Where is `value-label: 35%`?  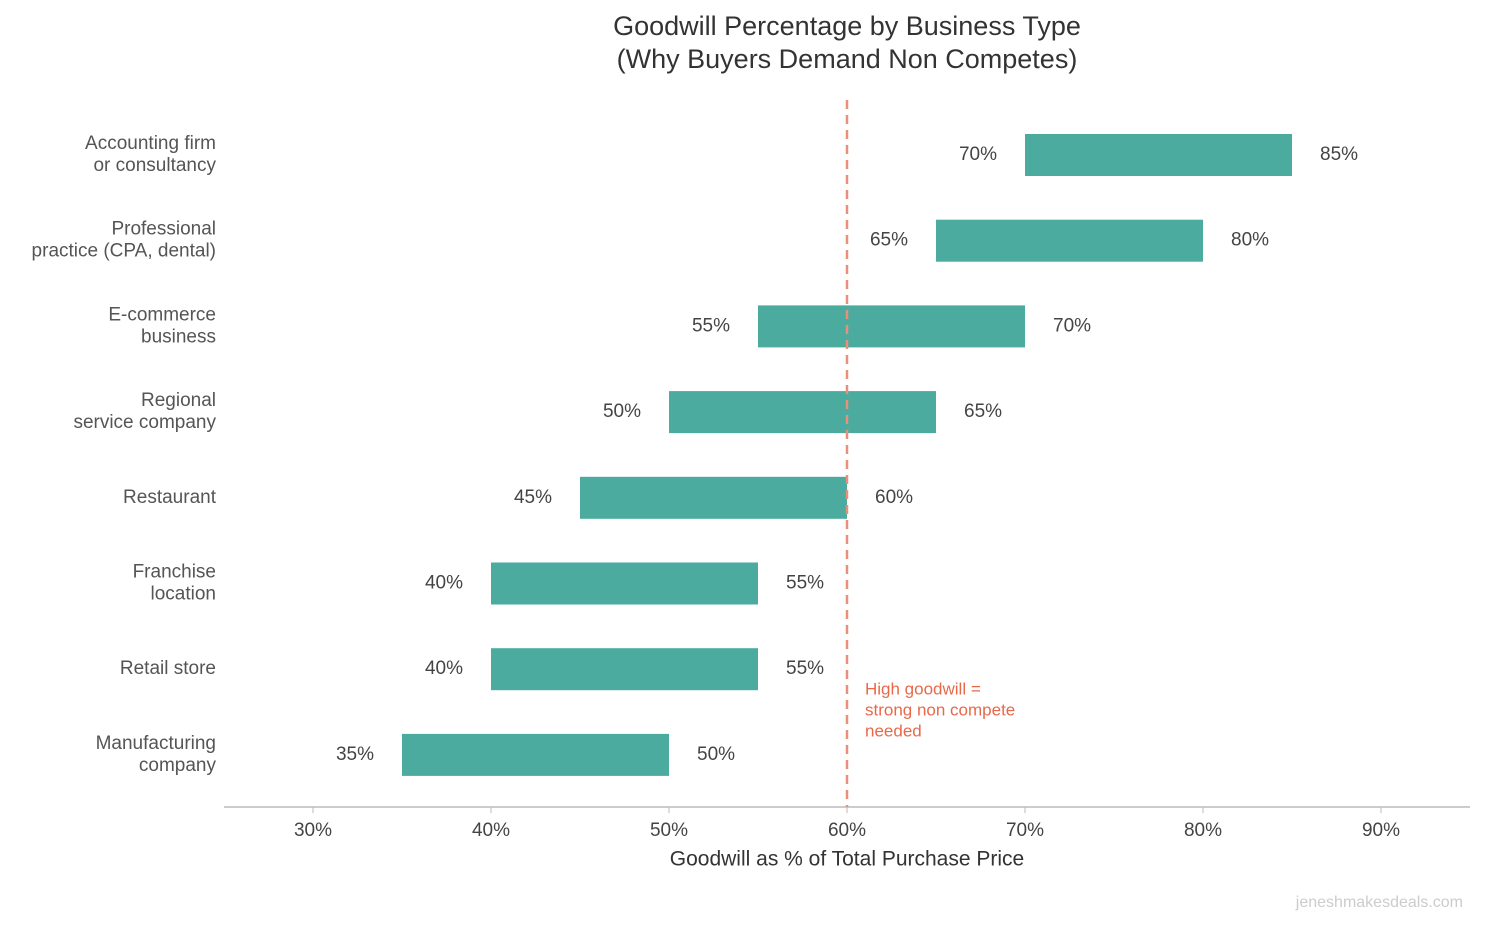 value-label: 35% is located at coordinates (355, 754).